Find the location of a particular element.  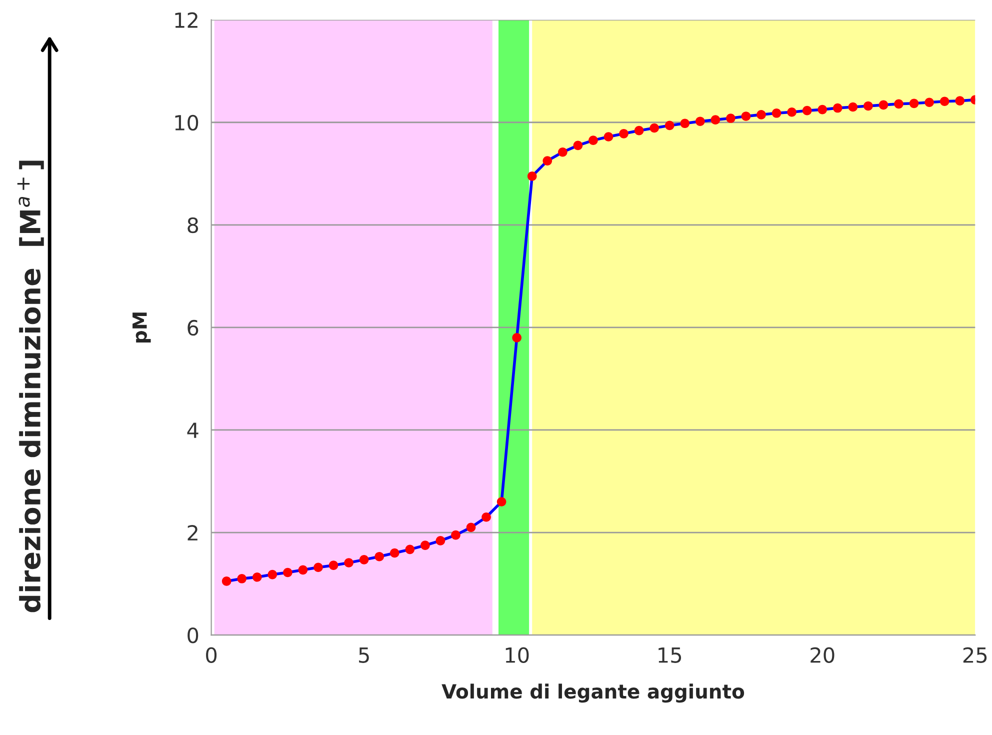

x-tick-label: 10 is located at coordinates (517, 655).